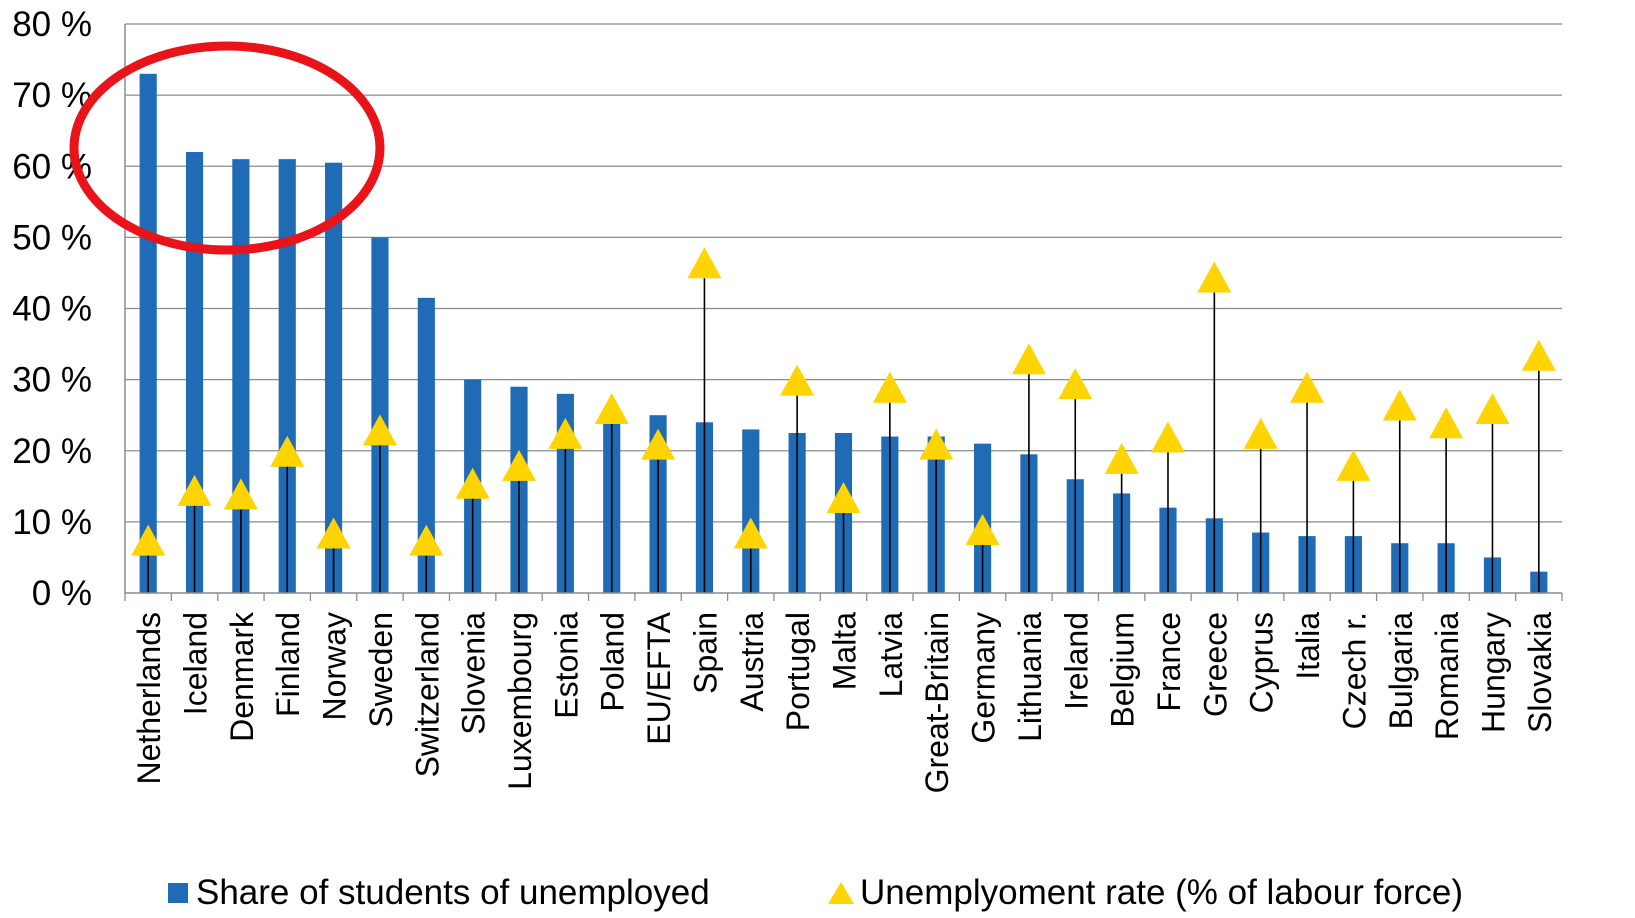  I want to click on x-tick-label: Germany, so click(984, 678).